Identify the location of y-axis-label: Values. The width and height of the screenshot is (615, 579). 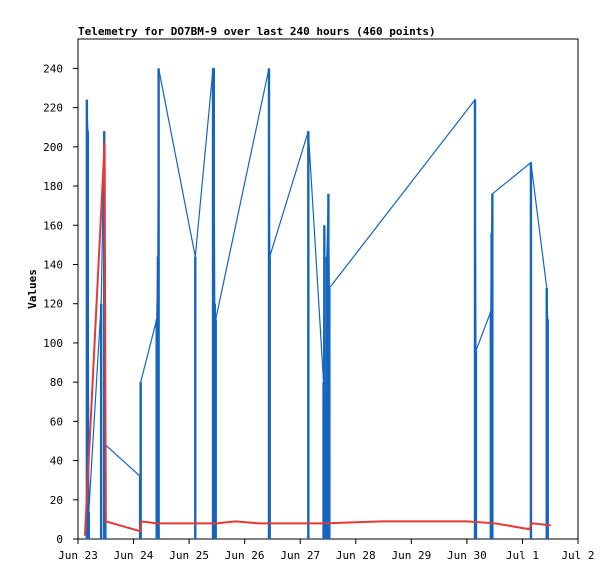
(32, 289).